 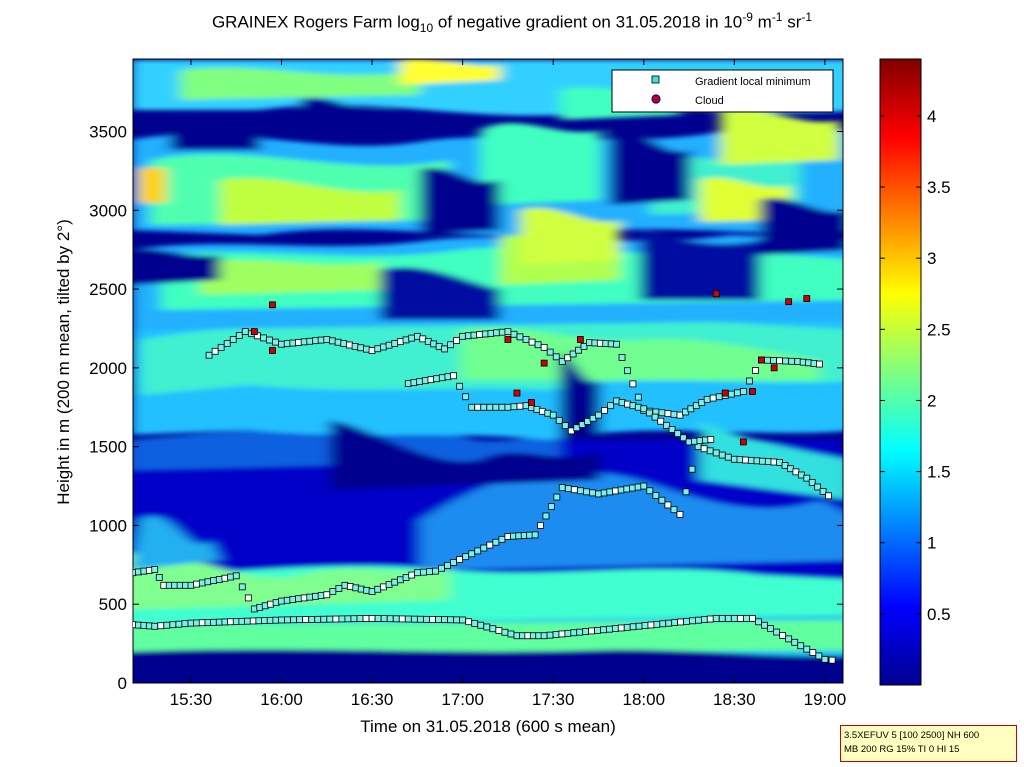 I want to click on y-tick-label: 2000, so click(x=108, y=368).